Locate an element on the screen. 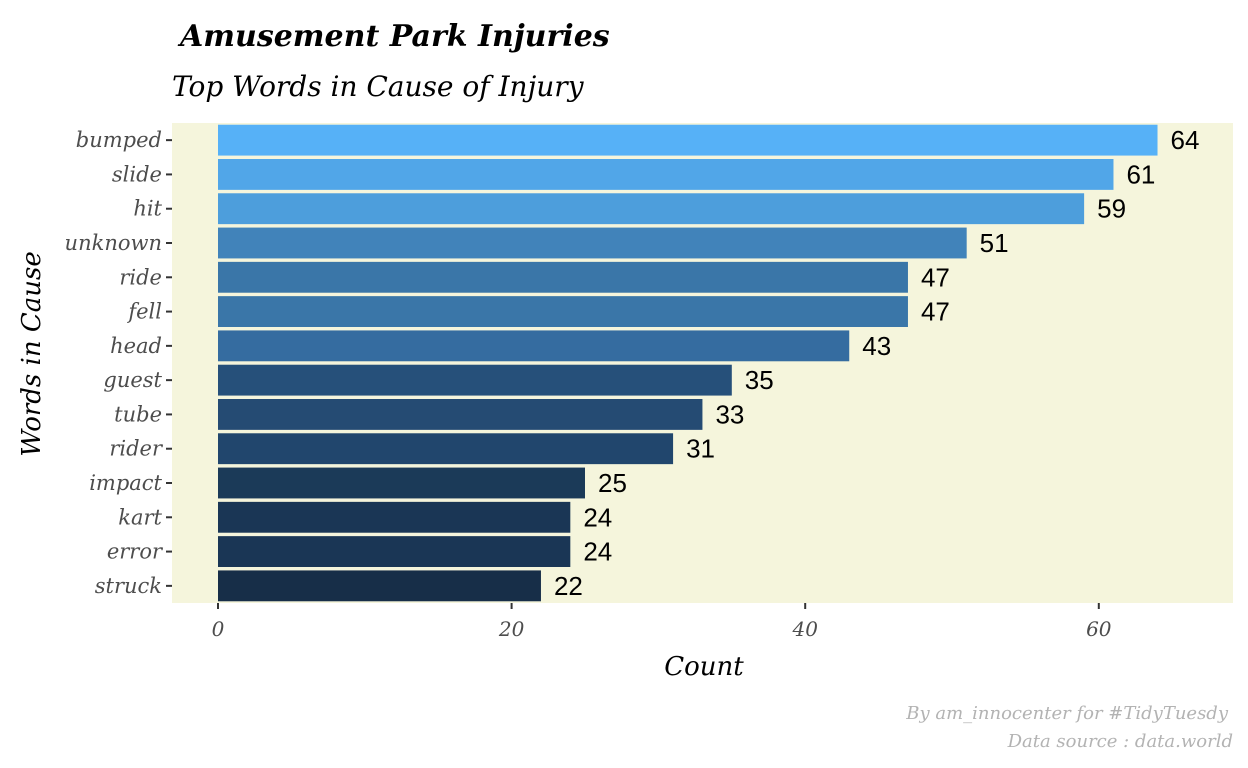 This screenshot has width=1248, height=768. y-tick-label-impact: impact is located at coordinates (125, 483).